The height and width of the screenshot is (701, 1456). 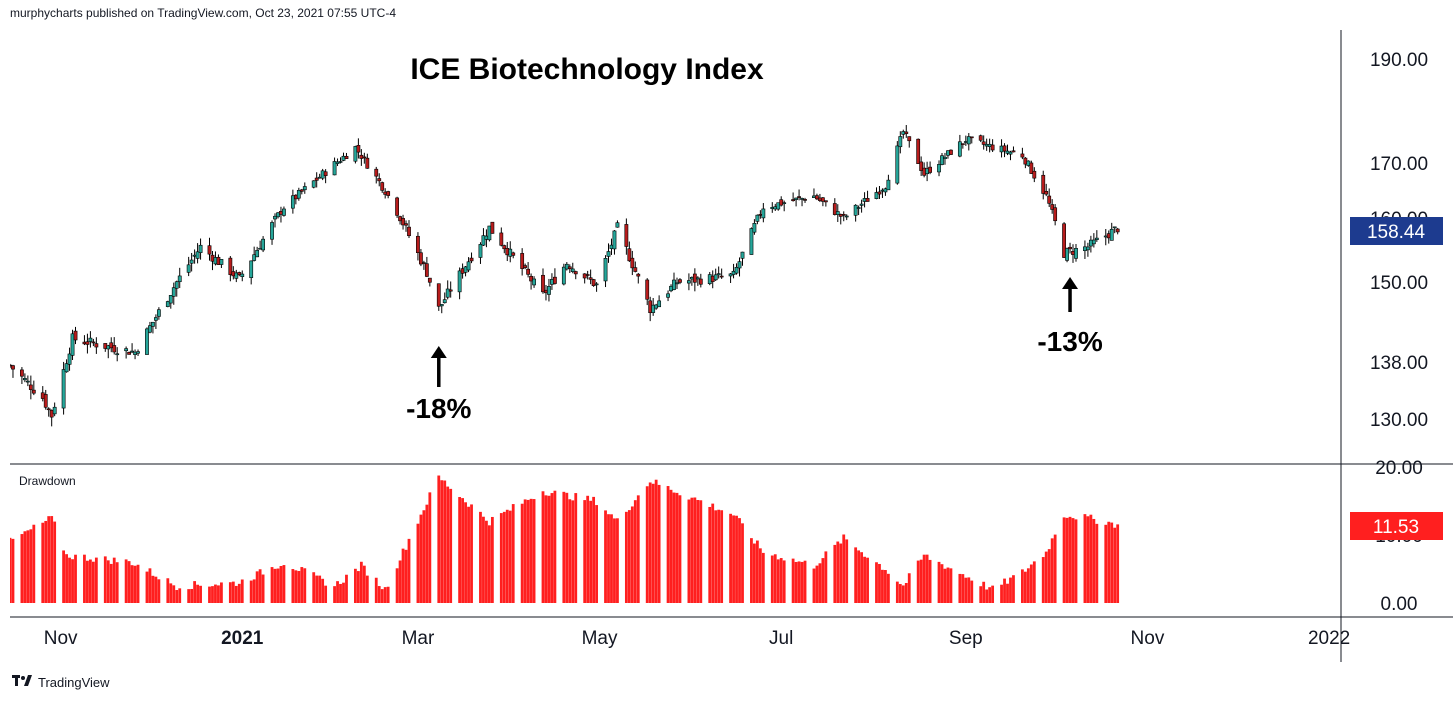 What do you see at coordinates (242, 638) in the screenshot?
I see `time-tick-label: 2021` at bounding box center [242, 638].